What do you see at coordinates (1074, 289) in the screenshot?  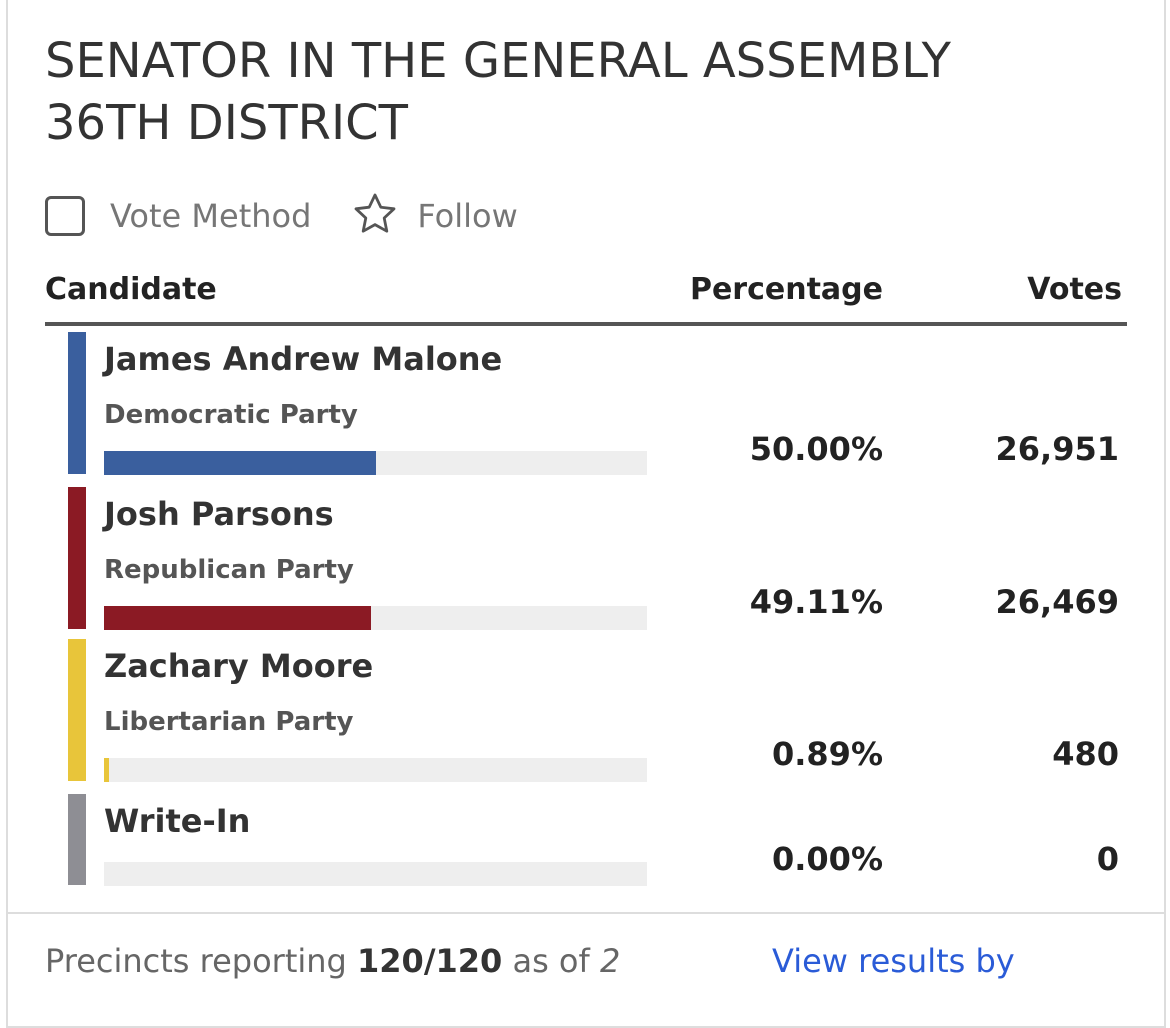 I see `header-votes: Votes` at bounding box center [1074, 289].